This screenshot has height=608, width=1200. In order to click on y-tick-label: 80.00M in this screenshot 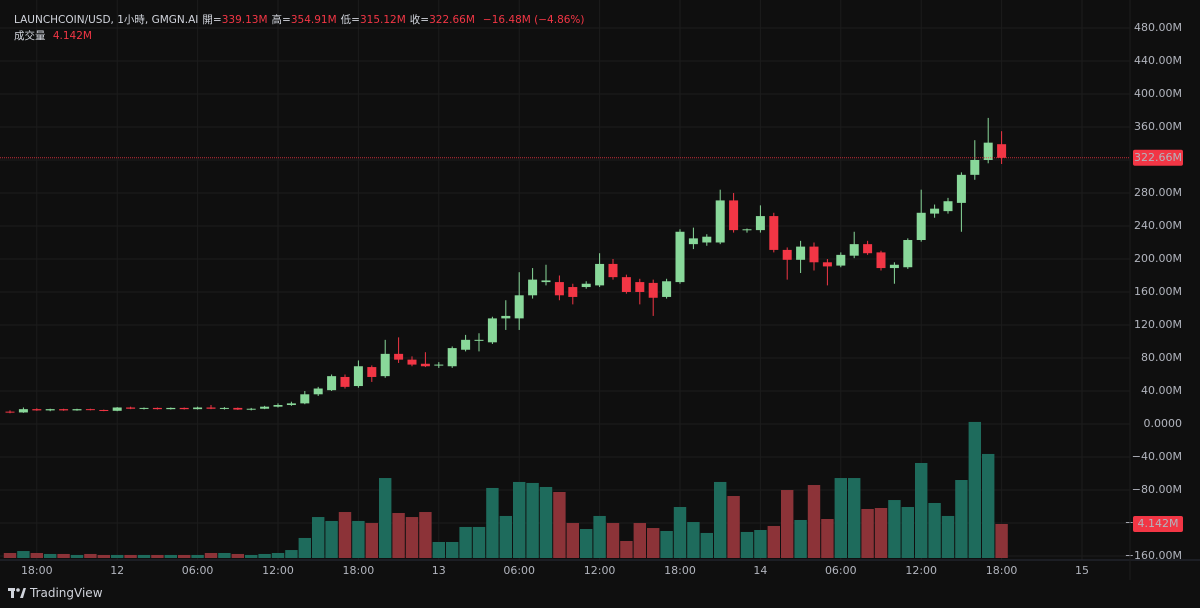, I will do `click(1161, 357)`.